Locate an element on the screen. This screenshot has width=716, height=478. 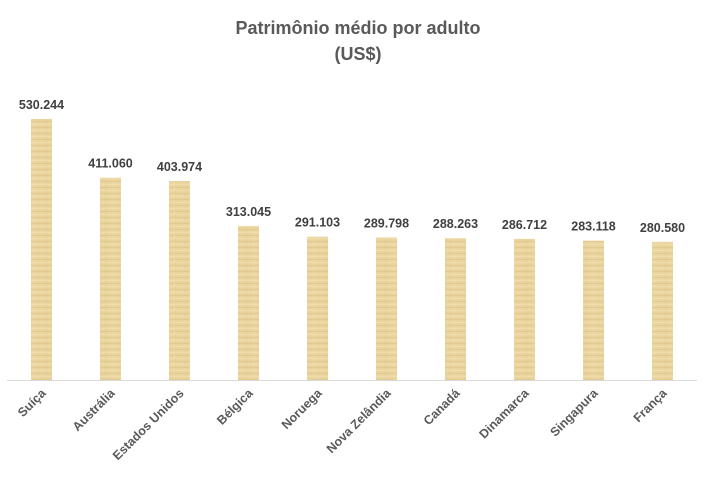
category-label-5: Nova Zelândia is located at coordinates (359, 420).